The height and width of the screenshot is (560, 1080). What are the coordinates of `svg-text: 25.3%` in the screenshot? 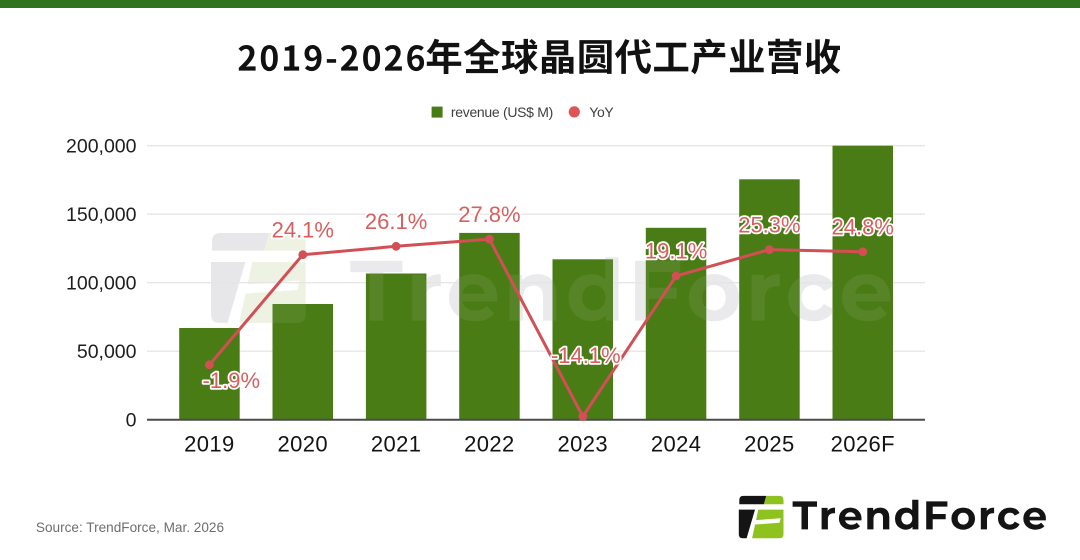 It's located at (769, 224).